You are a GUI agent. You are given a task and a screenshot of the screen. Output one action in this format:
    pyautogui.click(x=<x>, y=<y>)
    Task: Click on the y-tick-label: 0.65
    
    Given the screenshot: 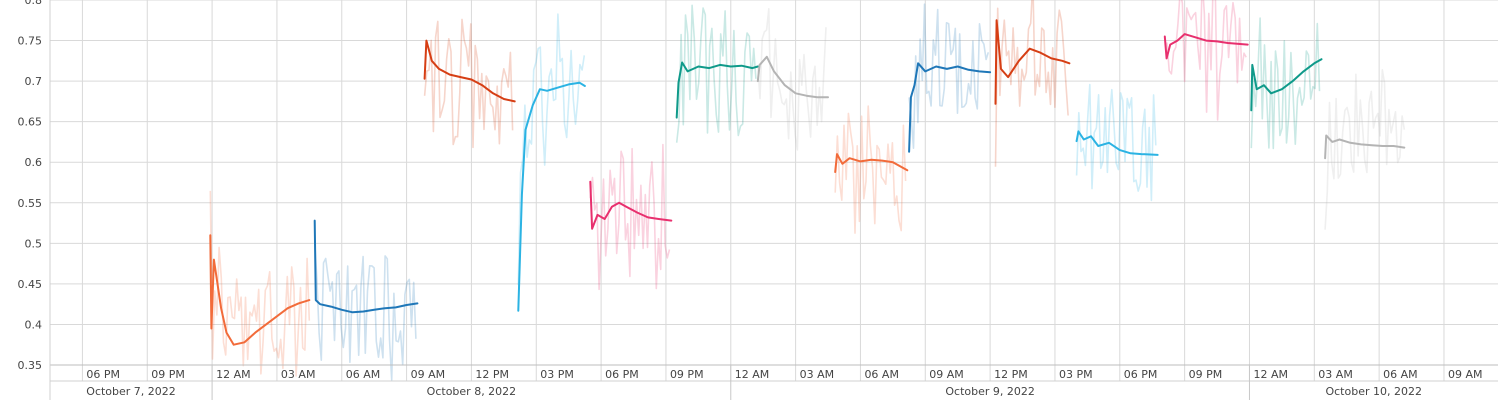 What is the action you would take?
    pyautogui.click(x=30, y=122)
    